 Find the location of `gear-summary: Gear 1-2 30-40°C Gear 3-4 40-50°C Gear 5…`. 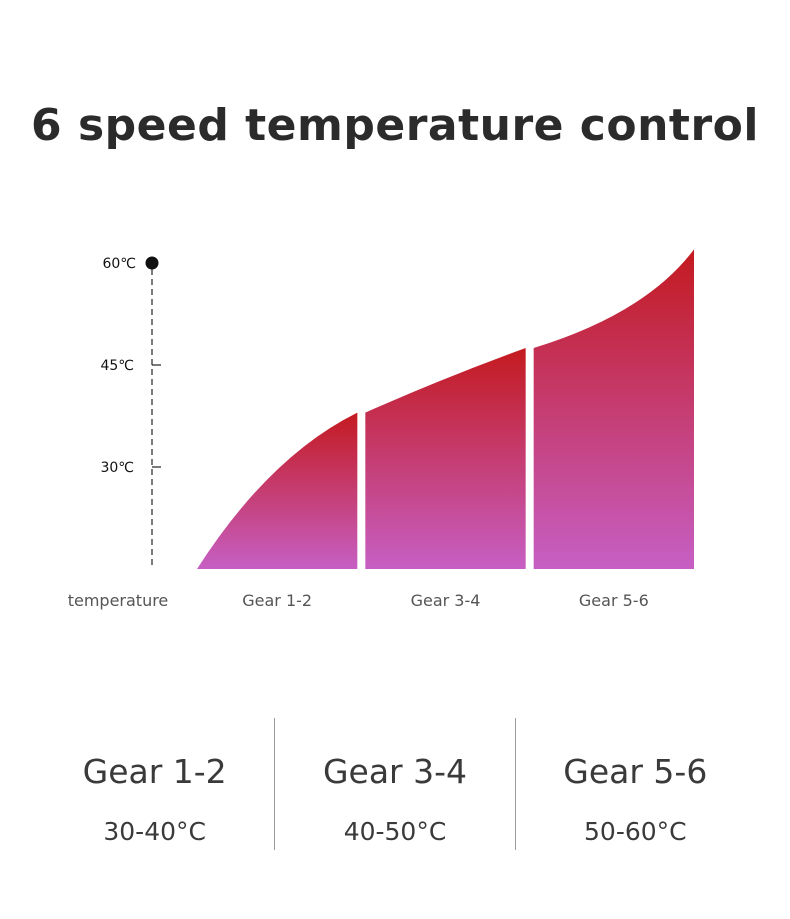

gear-summary: Gear 1-2 30-40°C Gear 3-4 40-50°C Gear 5… is located at coordinates (395, 784).